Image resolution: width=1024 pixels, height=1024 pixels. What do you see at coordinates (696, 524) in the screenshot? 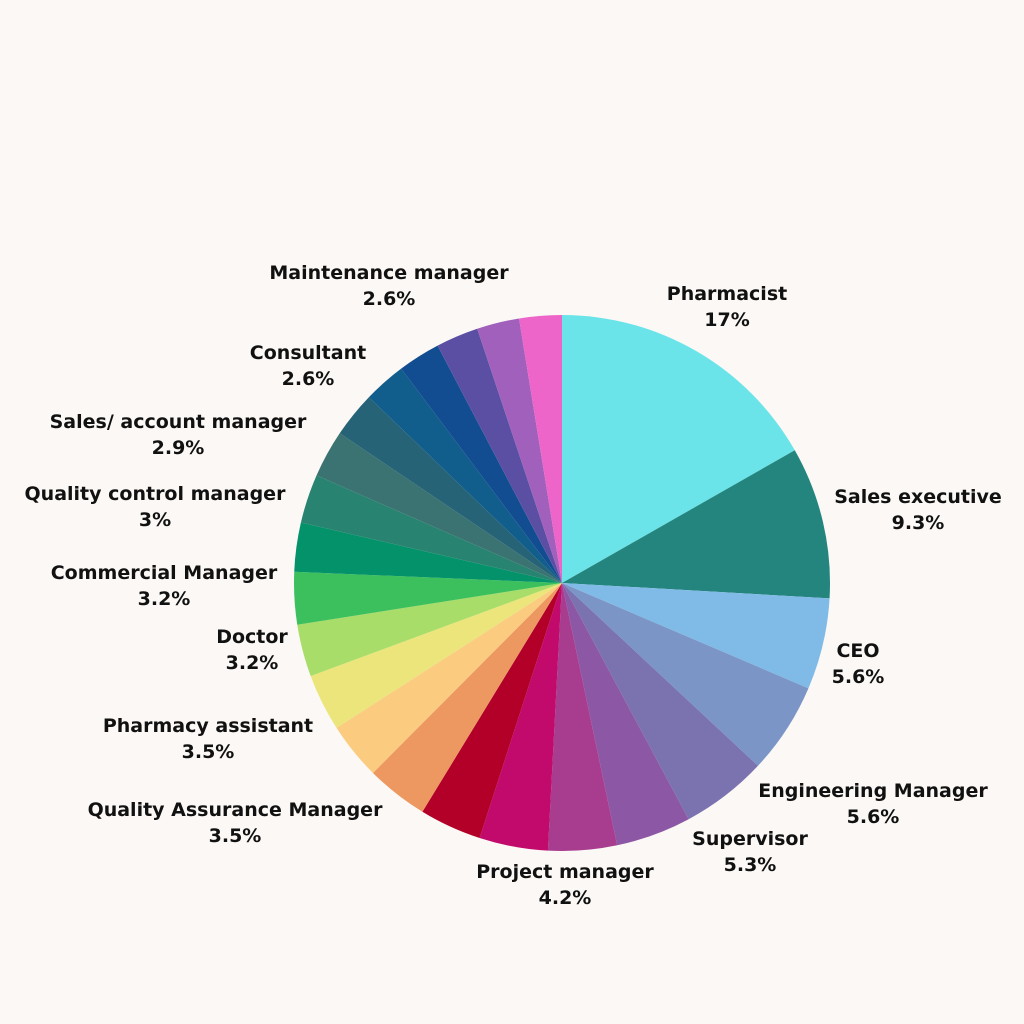
I see `pie-slice-sales-executive` at bounding box center [696, 524].